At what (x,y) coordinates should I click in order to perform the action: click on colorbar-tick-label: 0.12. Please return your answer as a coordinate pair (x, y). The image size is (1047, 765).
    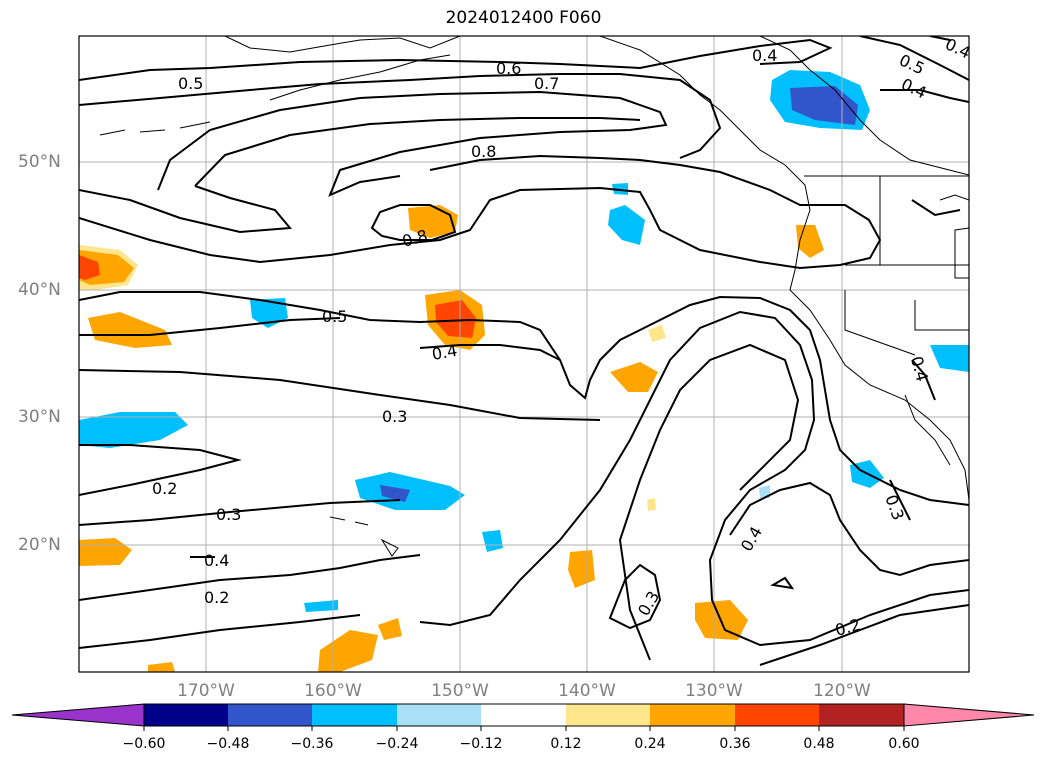
    Looking at the image, I should click on (566, 744).